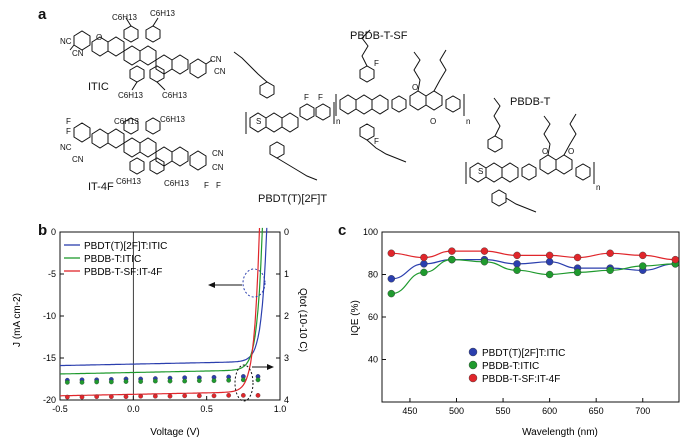 This screenshot has height=444, width=680. I want to click on iqe-xtick-label: 700, so click(642, 411).